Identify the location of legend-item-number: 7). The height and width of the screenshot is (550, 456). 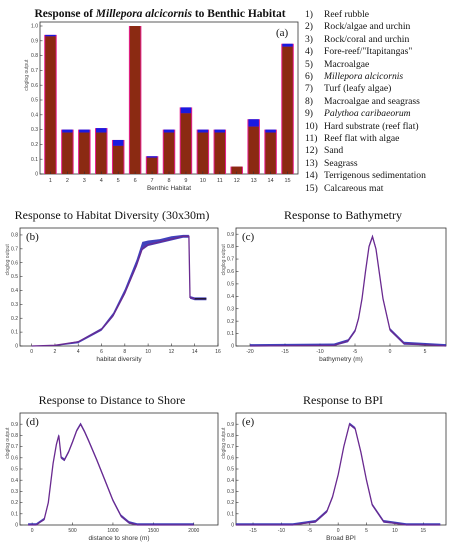
(309, 89).